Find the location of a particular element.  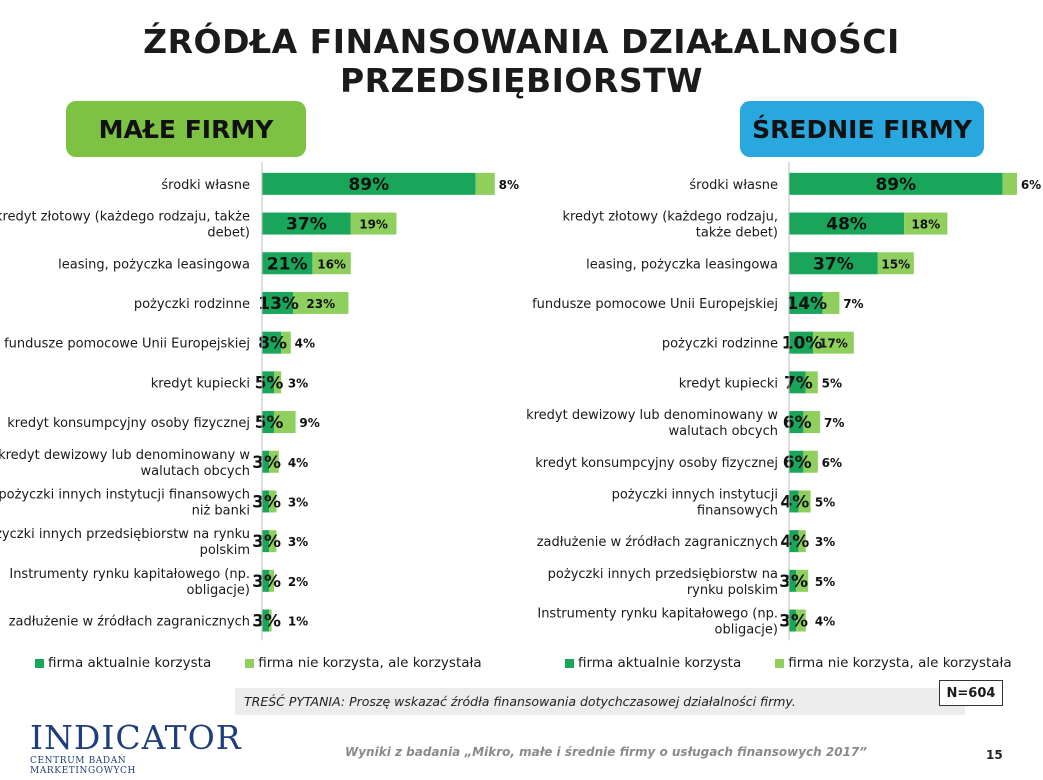

legend-swatch-current is located at coordinates (39, 663).